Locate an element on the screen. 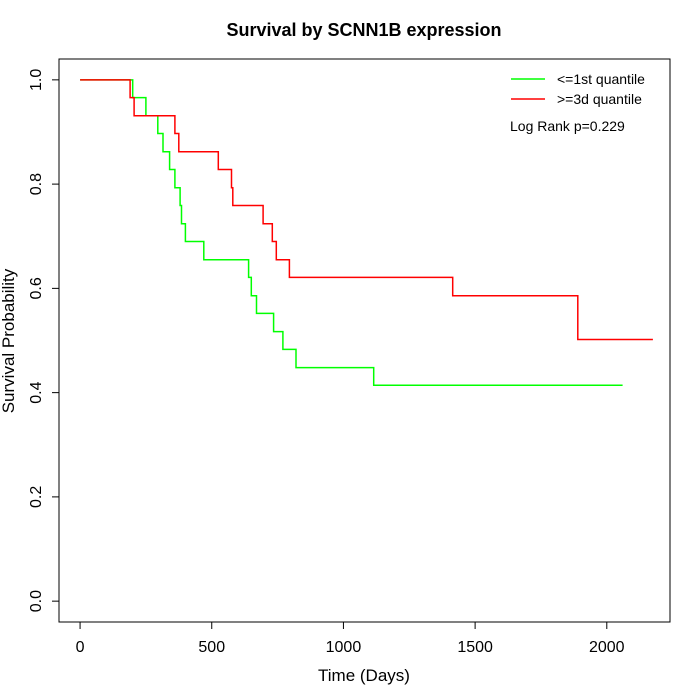  y-axis-label: Survival Probability is located at coordinates (9, 340).